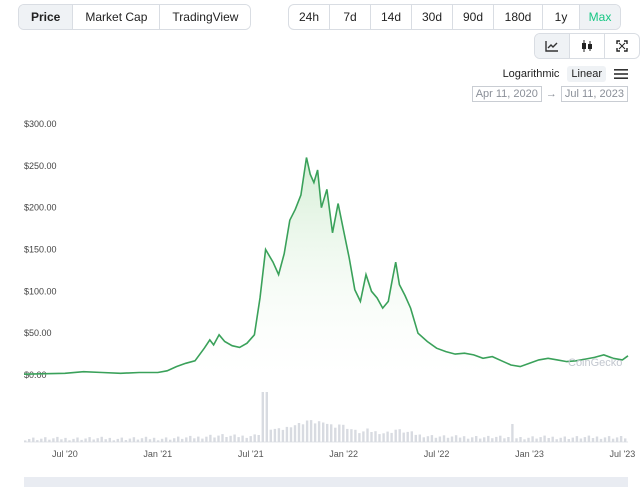  Describe the element at coordinates (586, 74) in the screenshot. I see `linear-option: Linear` at that location.